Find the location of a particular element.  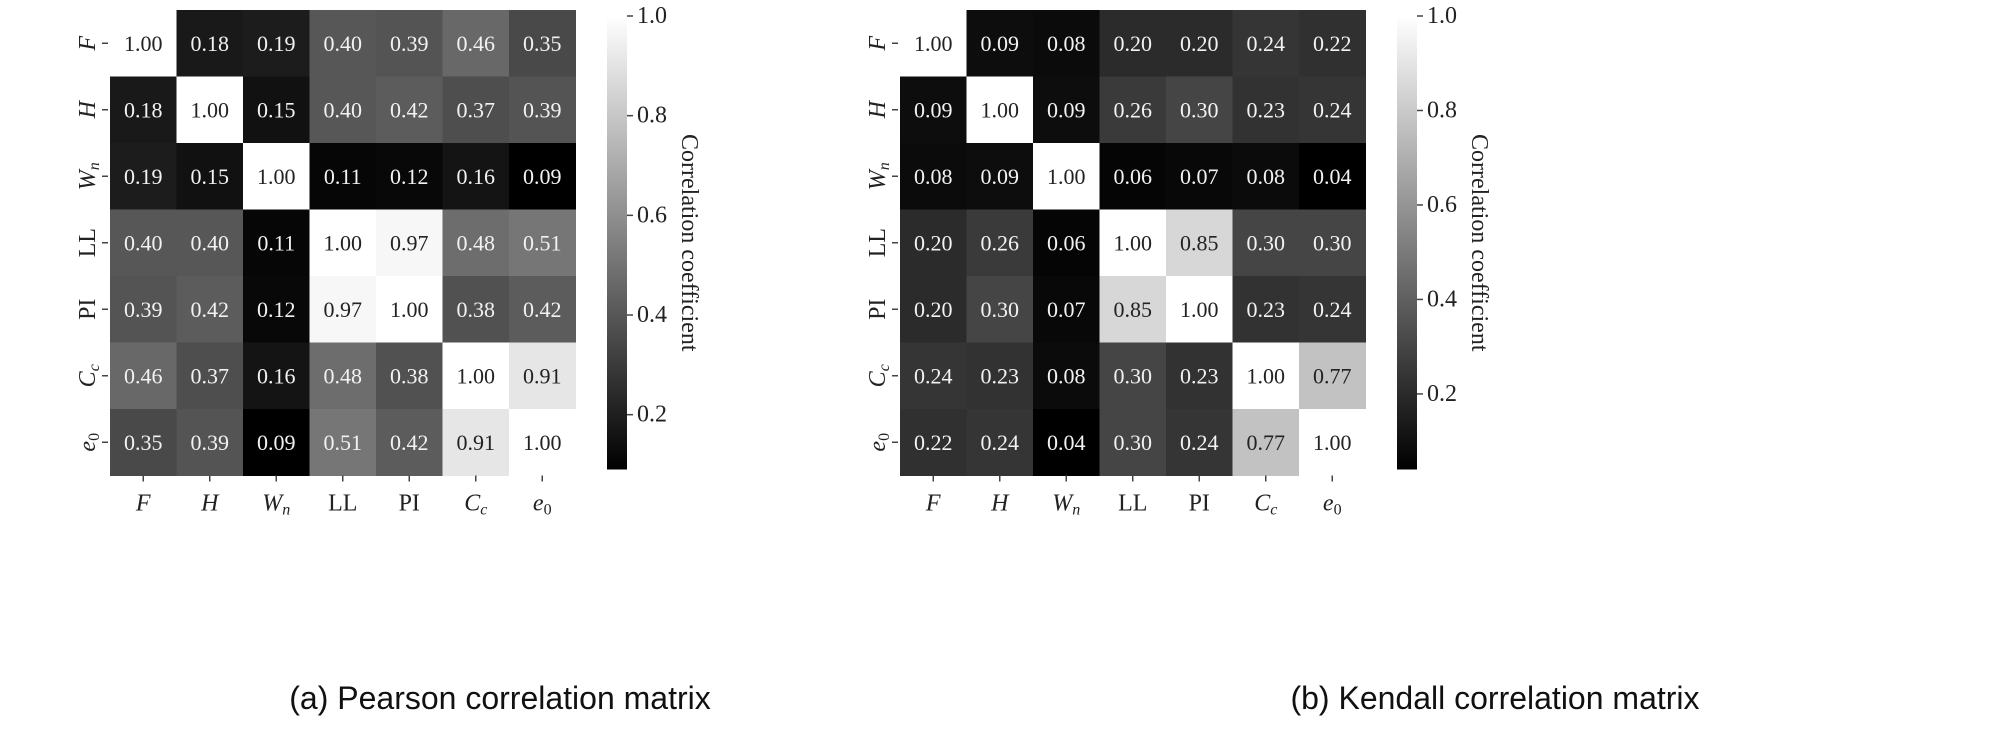

y-tick-label: LL is located at coordinates (88, 242).